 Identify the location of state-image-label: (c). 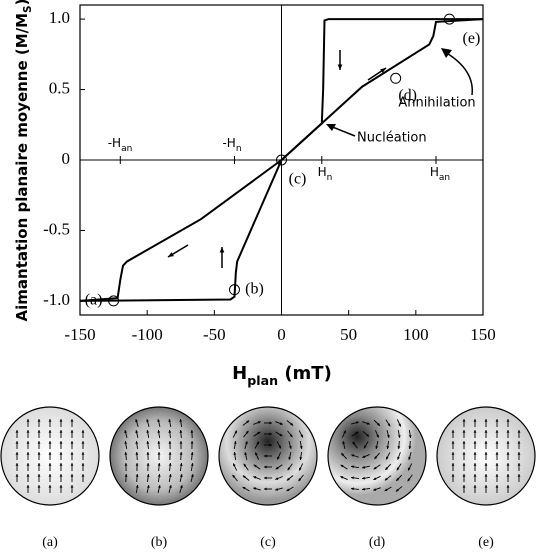
(268, 542).